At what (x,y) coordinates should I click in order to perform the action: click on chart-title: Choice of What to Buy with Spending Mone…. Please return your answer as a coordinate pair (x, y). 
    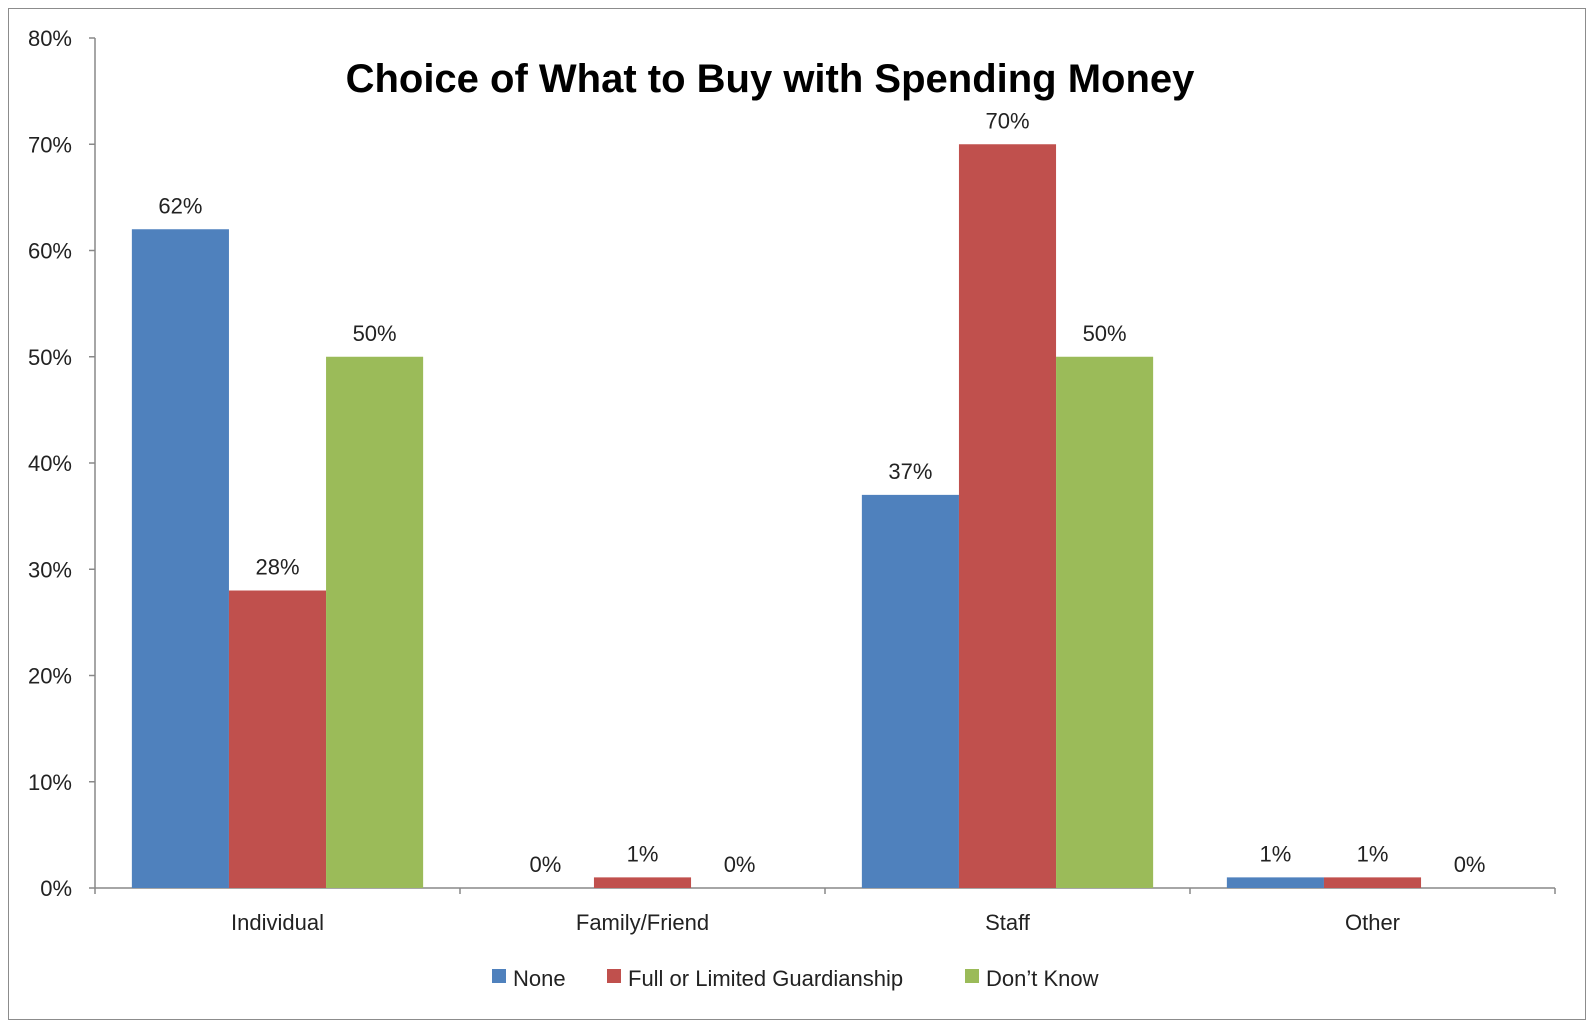
    Looking at the image, I should click on (771, 79).